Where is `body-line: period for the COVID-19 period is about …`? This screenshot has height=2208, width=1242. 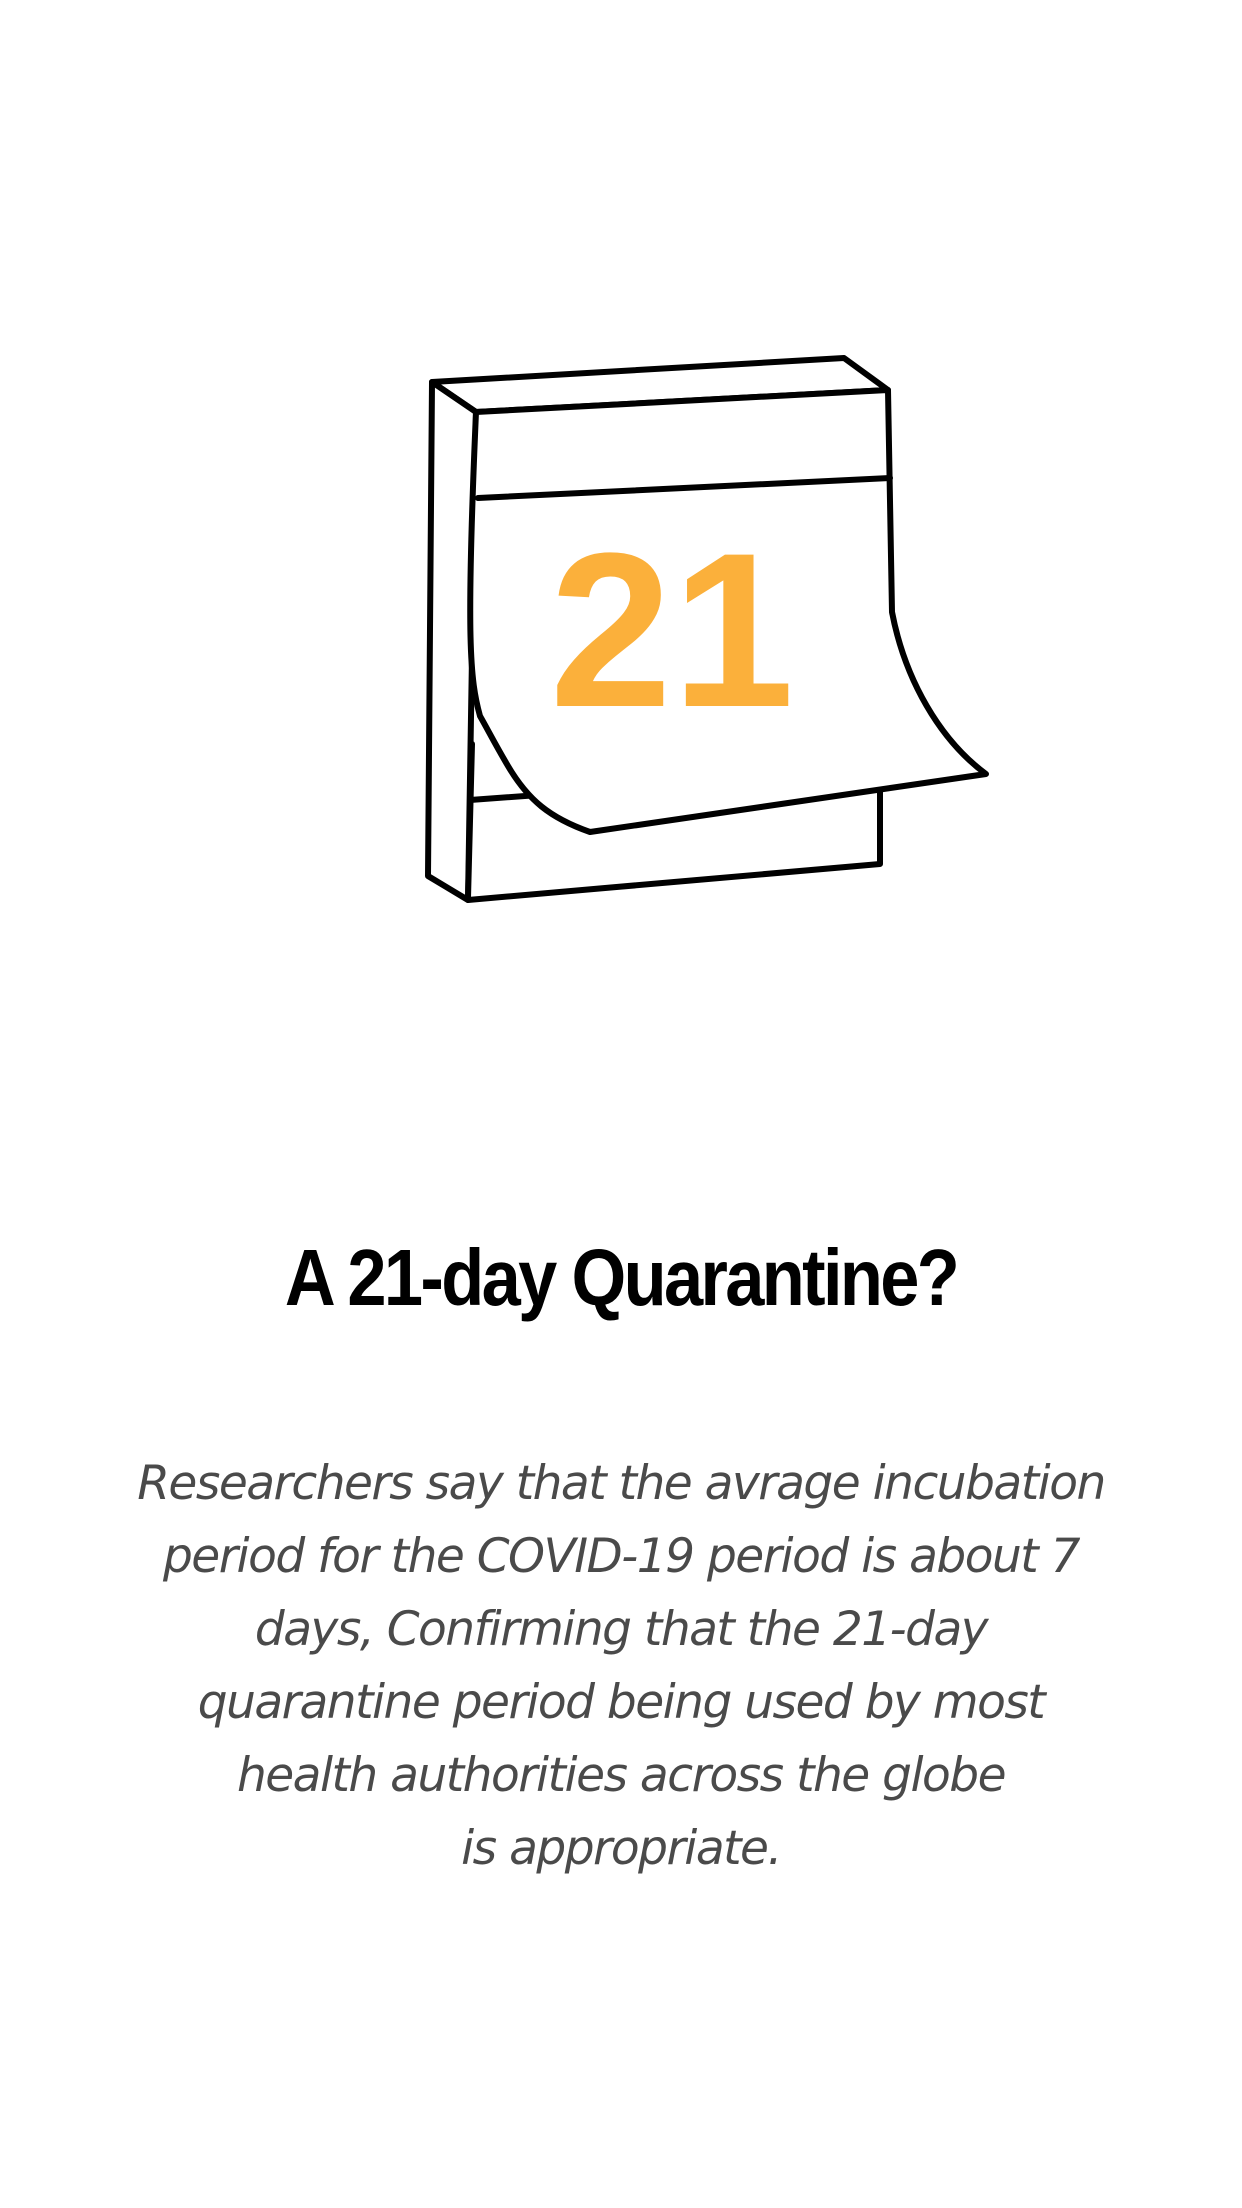
body-line: period for the COVID-19 period is about … is located at coordinates (621, 1556).